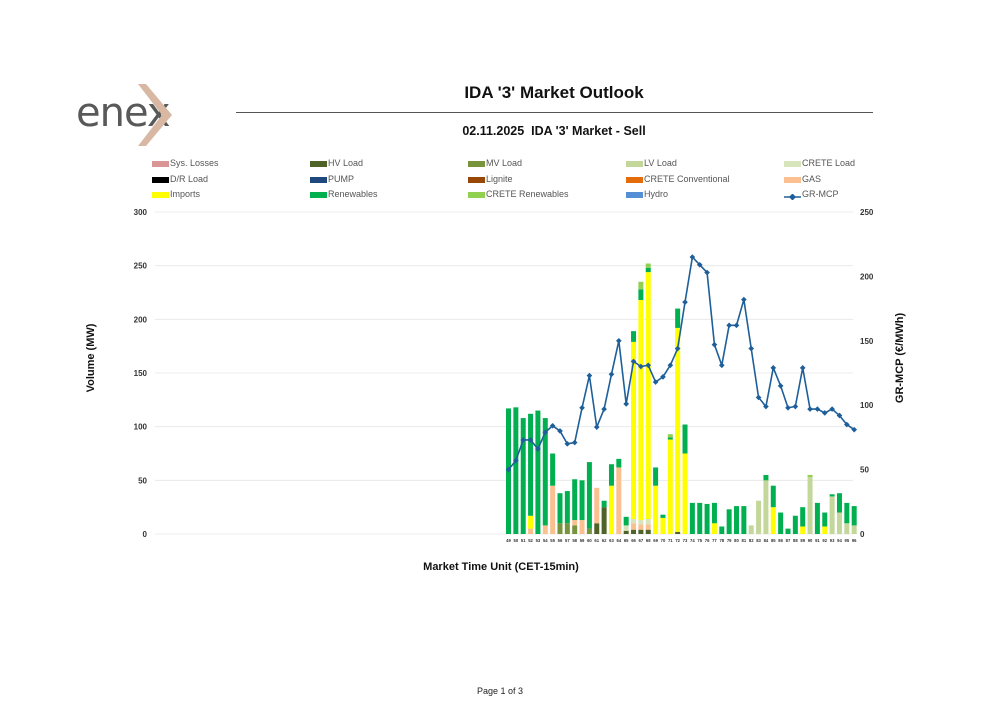  I want to click on legend-label: HV Load, so click(346, 163).